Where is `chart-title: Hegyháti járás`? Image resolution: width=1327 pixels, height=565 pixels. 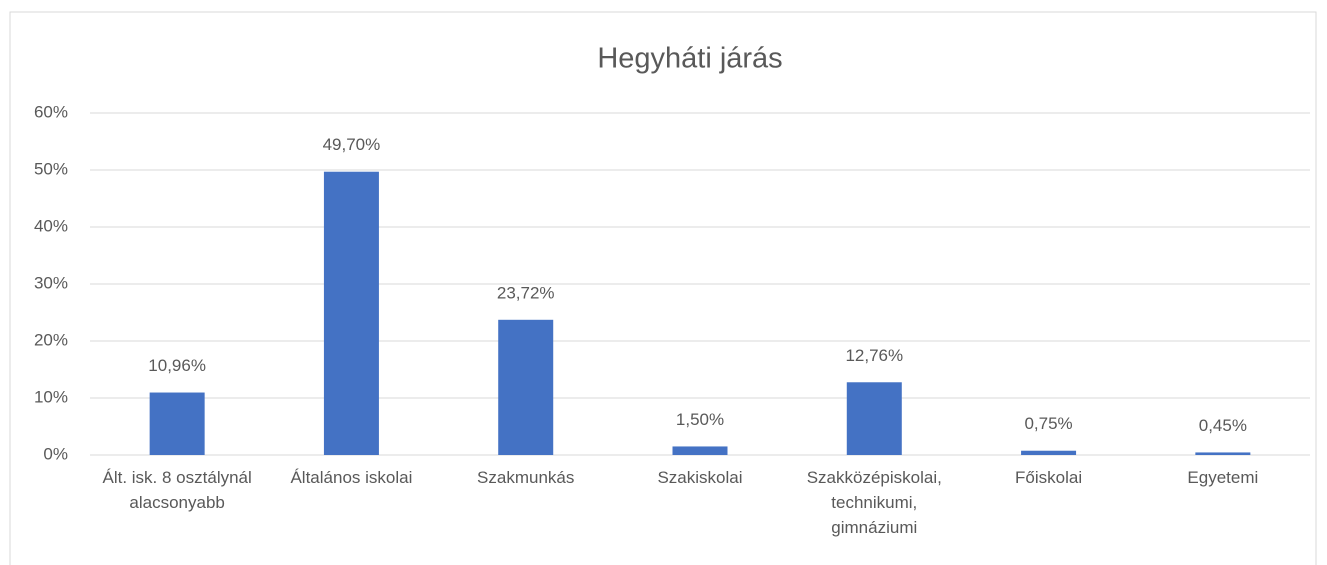 chart-title: Hegyháti járás is located at coordinates (689, 59).